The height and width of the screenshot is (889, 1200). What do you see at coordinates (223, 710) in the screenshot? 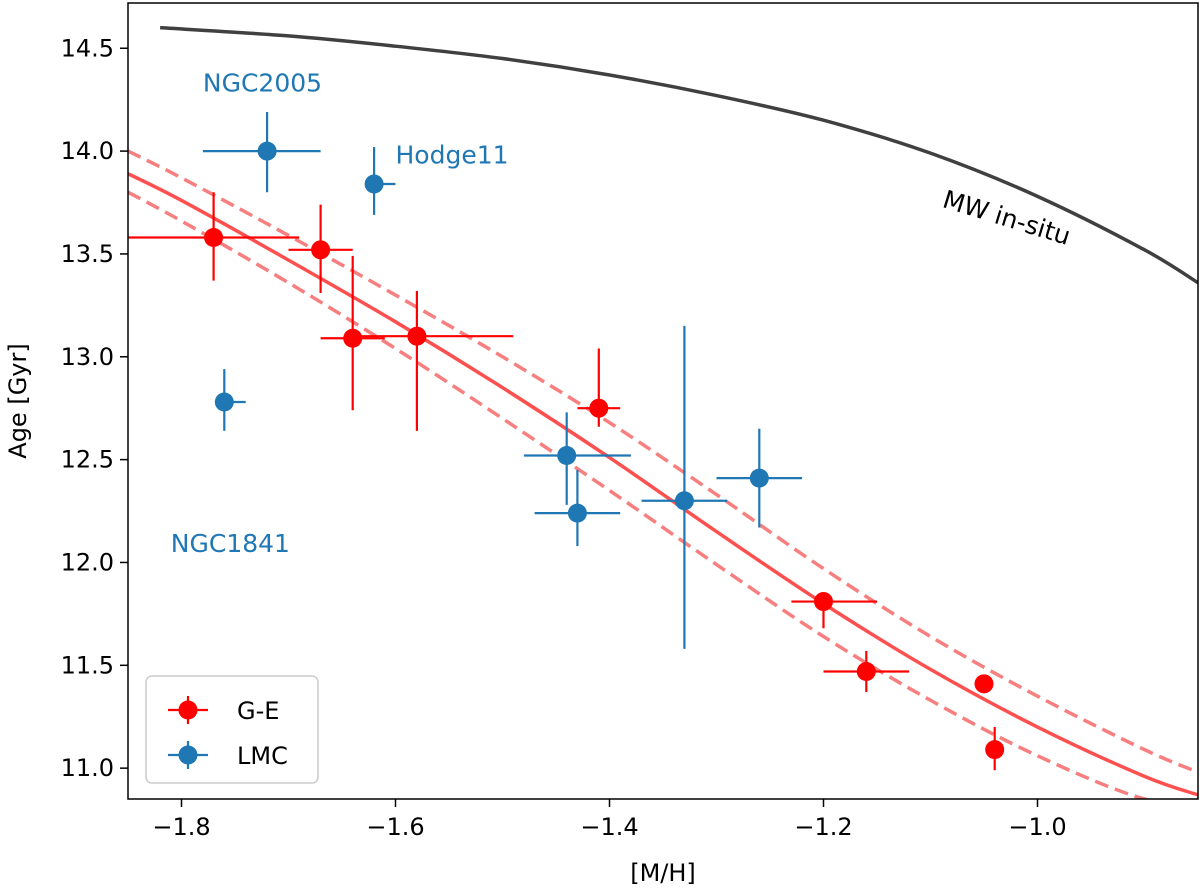
I see `legend-entry-g-e: G-E` at bounding box center [223, 710].